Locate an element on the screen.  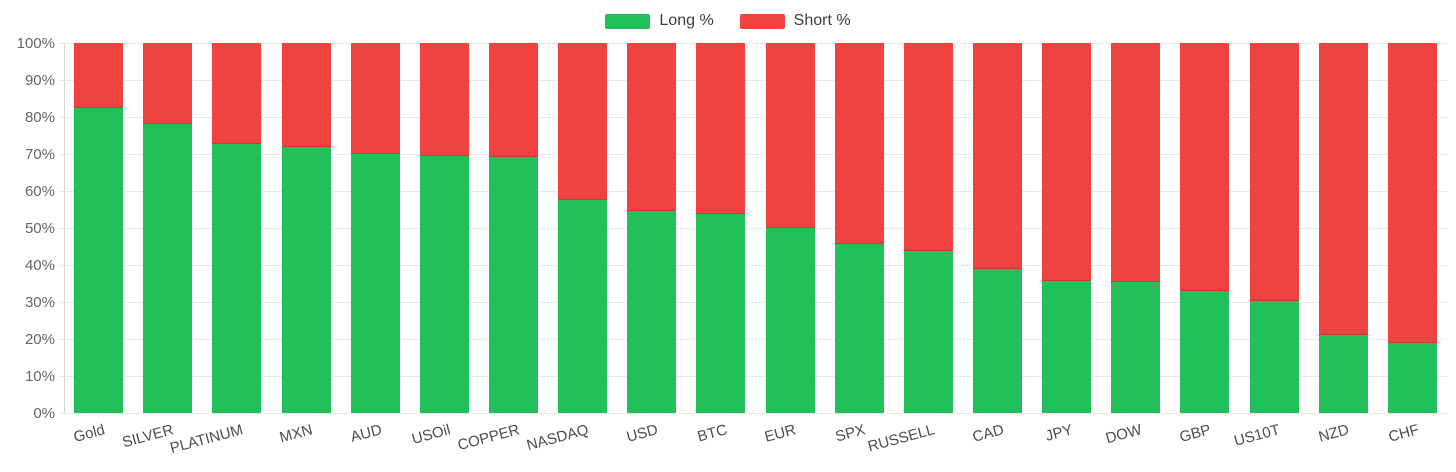
gridline-10pct is located at coordinates (752, 376).